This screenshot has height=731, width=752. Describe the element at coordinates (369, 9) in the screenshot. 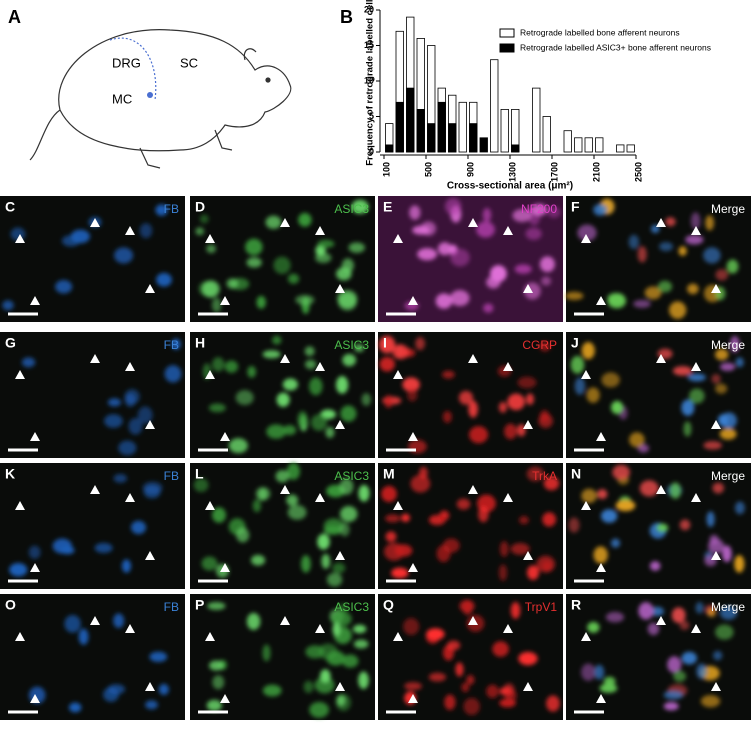

I see `y-tick-label: 20` at that location.